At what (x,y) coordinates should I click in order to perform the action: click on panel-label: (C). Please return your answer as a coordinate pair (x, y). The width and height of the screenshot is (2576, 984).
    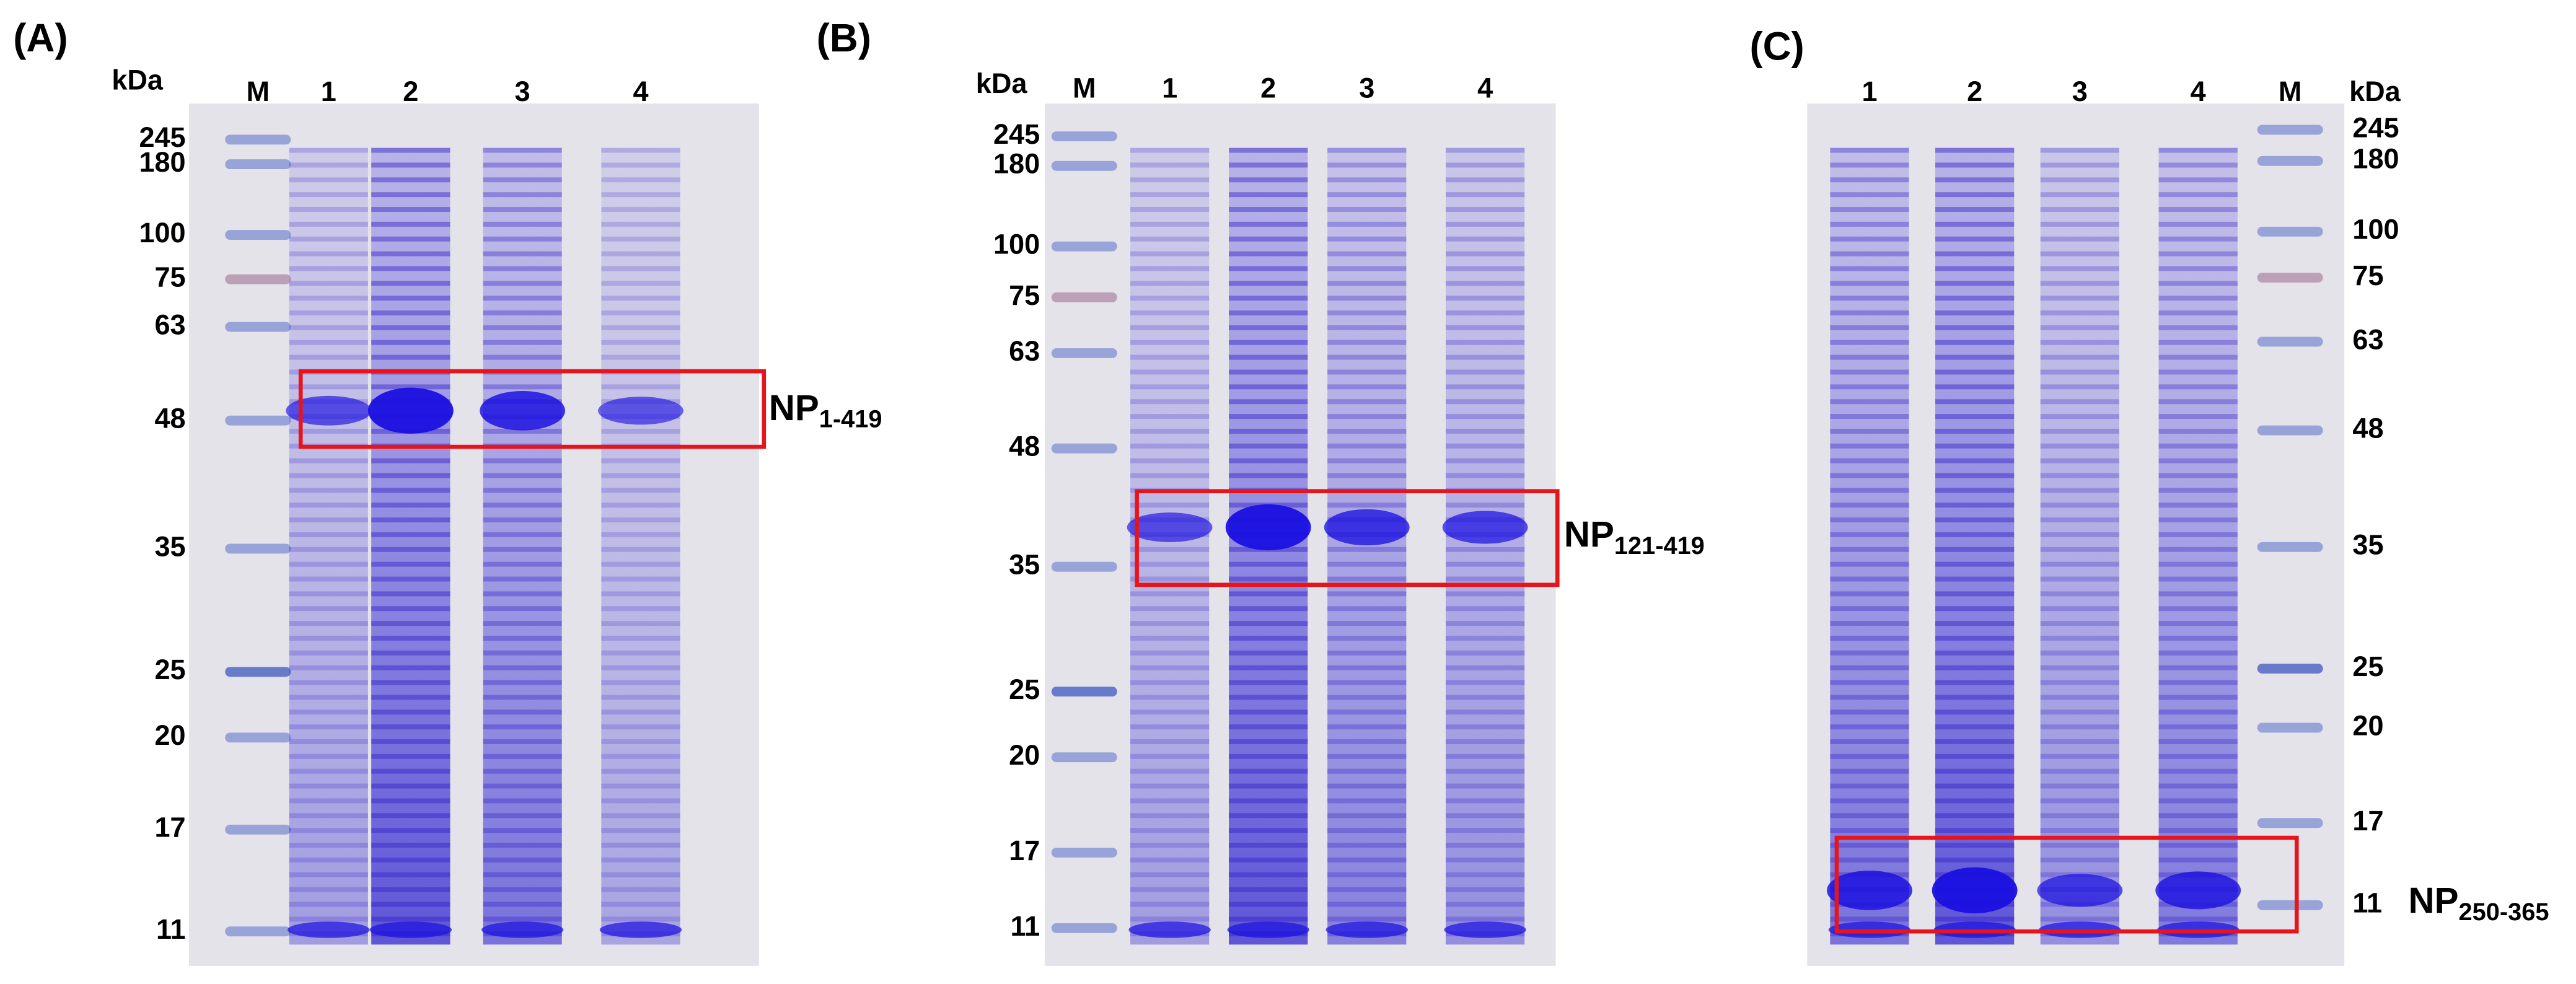
    Looking at the image, I should click on (1776, 46).